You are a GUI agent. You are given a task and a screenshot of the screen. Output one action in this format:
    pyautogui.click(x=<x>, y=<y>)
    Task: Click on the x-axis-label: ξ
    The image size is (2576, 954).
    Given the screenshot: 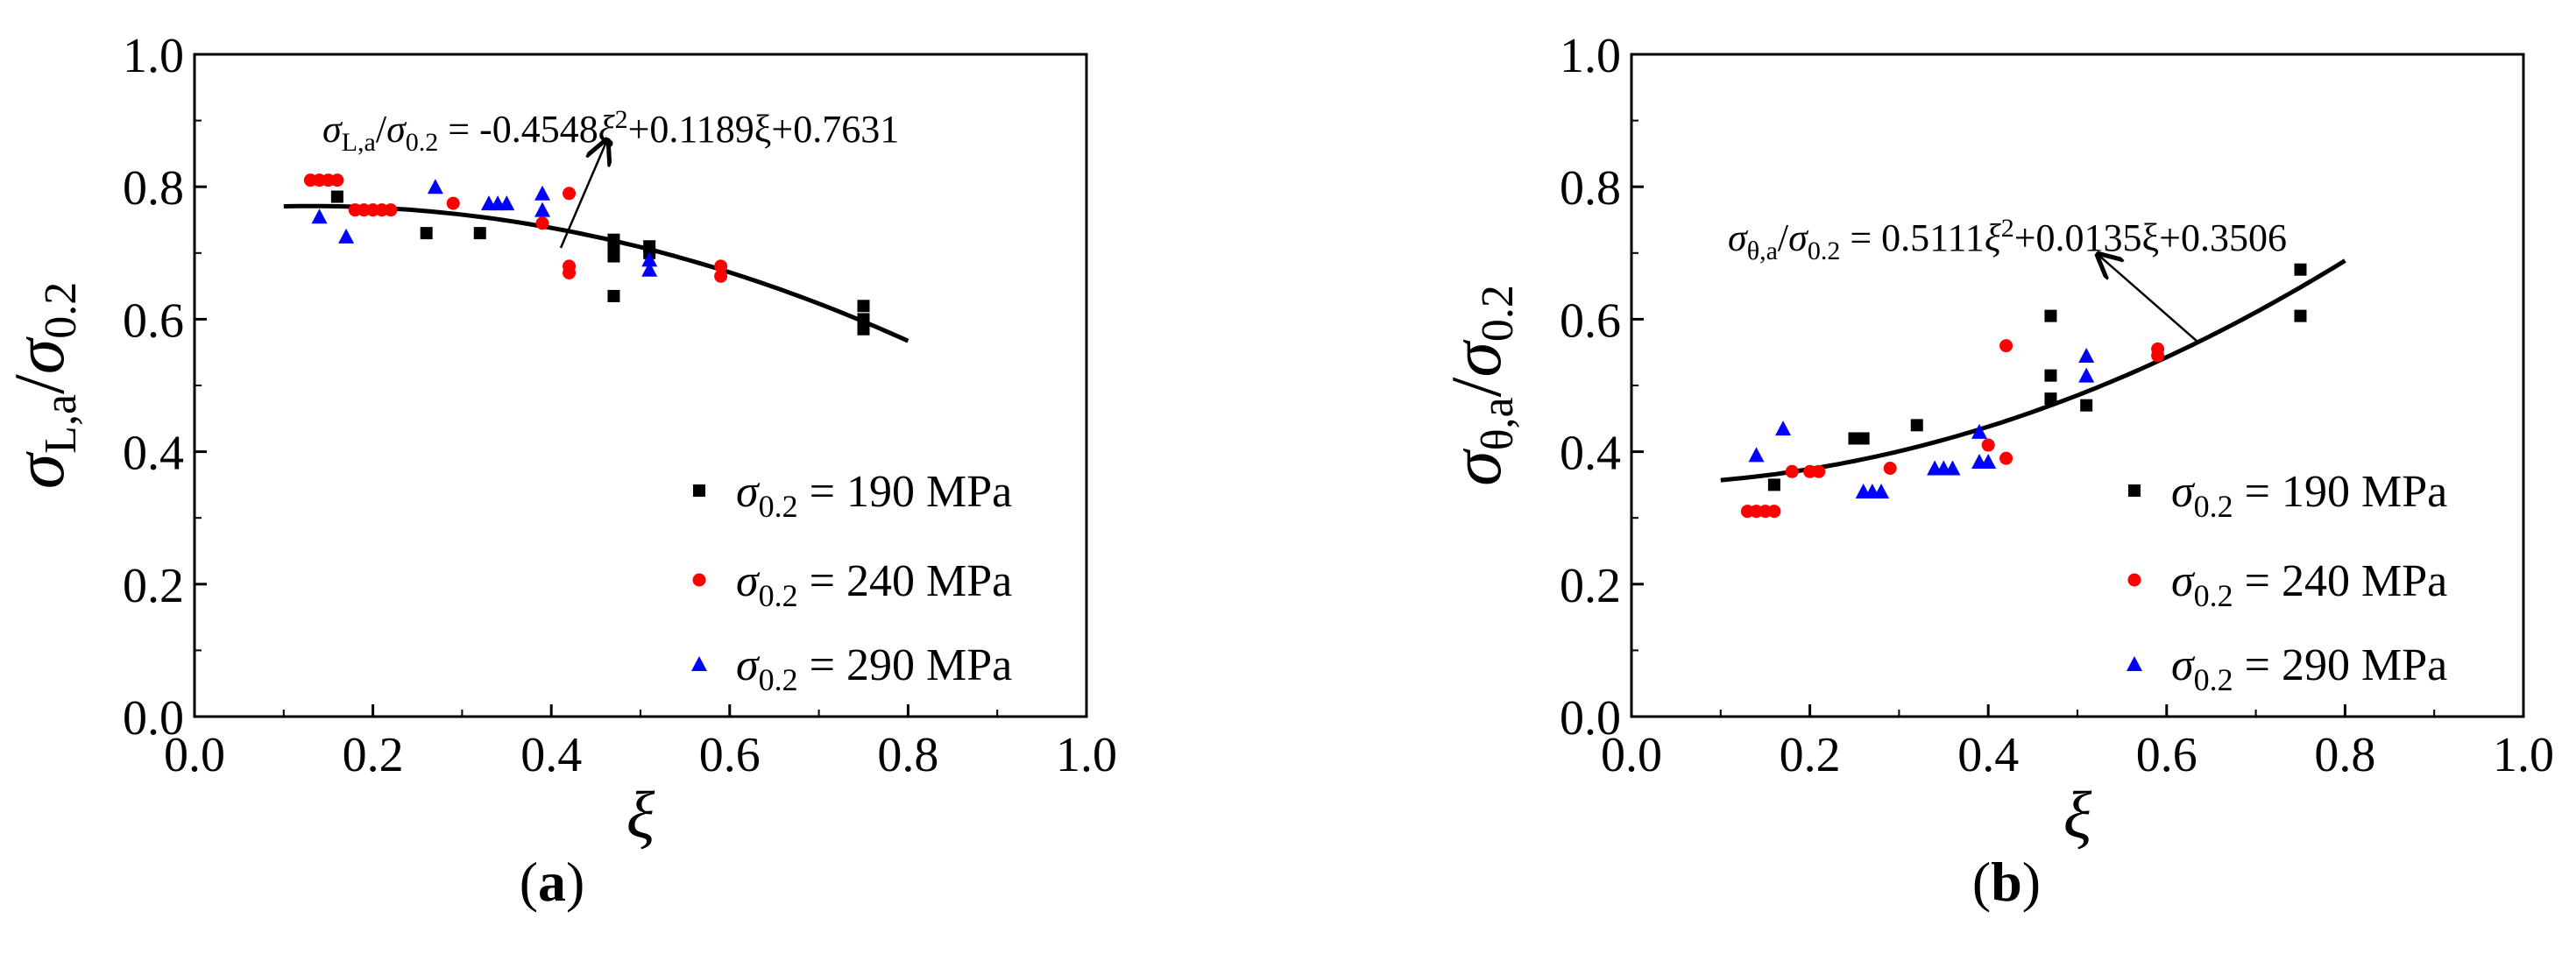 What is the action you would take?
    pyautogui.click(x=2077, y=815)
    